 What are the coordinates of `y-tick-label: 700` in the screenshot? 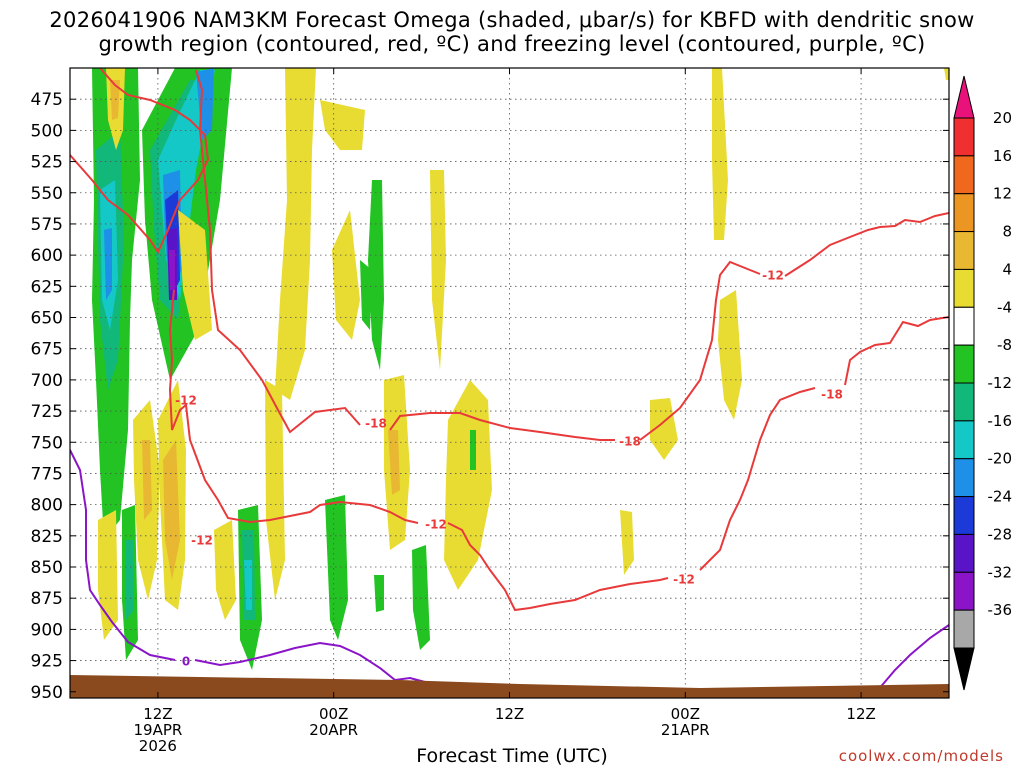 It's located at (47, 381).